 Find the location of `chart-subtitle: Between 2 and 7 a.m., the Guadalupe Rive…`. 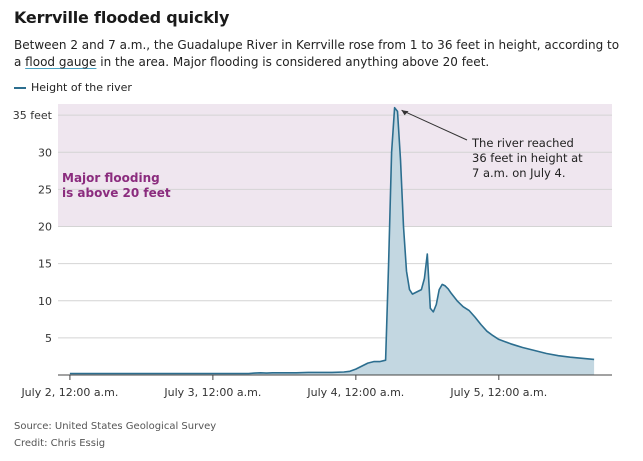

chart-subtitle: Between 2 and 7 a.m., the Guadalupe Rive… is located at coordinates (321, 54).